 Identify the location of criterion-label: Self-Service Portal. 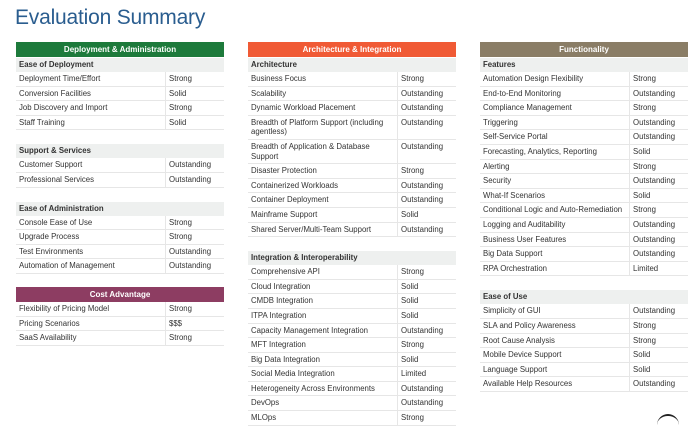
(555, 137).